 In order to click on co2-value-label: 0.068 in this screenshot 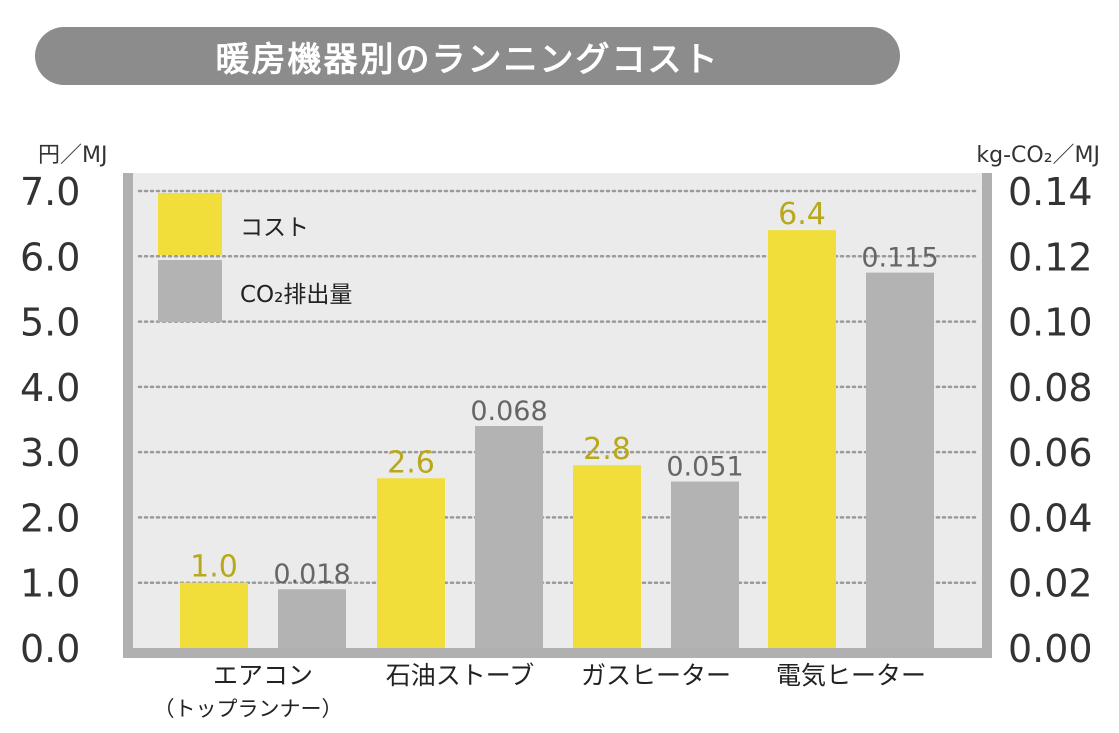, I will do `click(508, 411)`.